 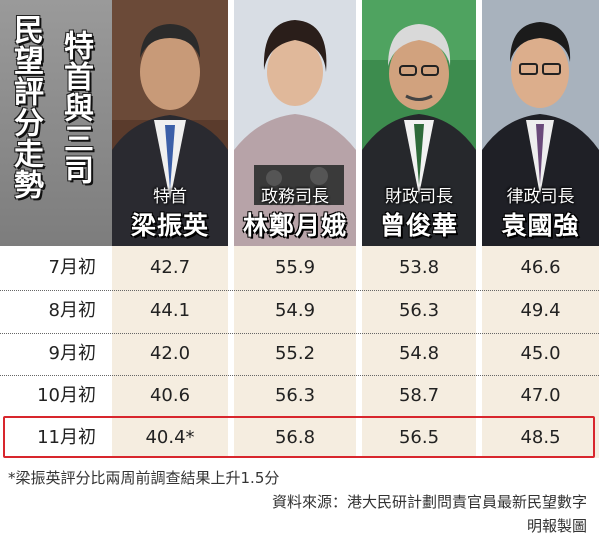 What do you see at coordinates (72, 310) in the screenshot?
I see `row-label: 8月初` at bounding box center [72, 310].